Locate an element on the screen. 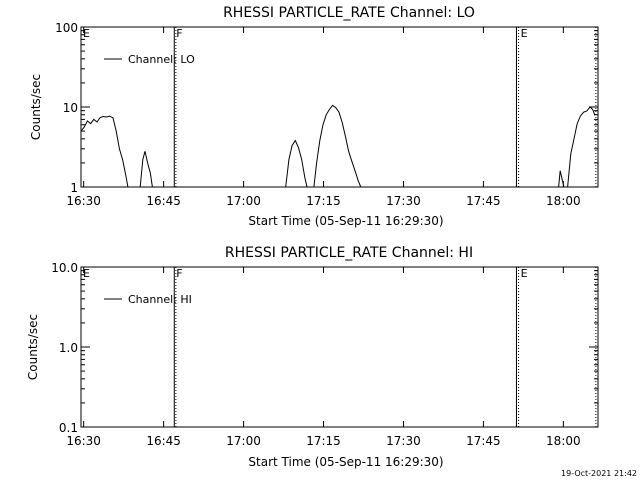  y-tick-label: 1.0 is located at coordinates (68, 348).